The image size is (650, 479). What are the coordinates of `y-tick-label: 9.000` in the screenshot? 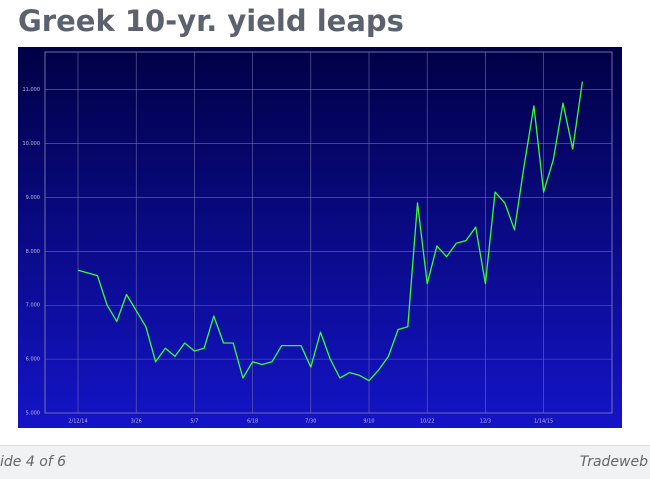 It's located at (33, 198).